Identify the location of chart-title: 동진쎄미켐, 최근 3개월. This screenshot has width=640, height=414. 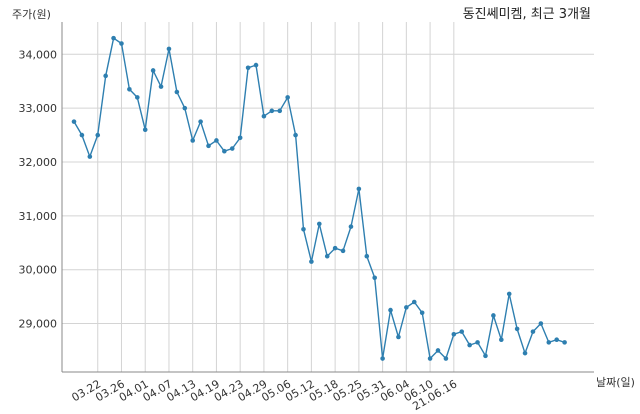
(527, 14).